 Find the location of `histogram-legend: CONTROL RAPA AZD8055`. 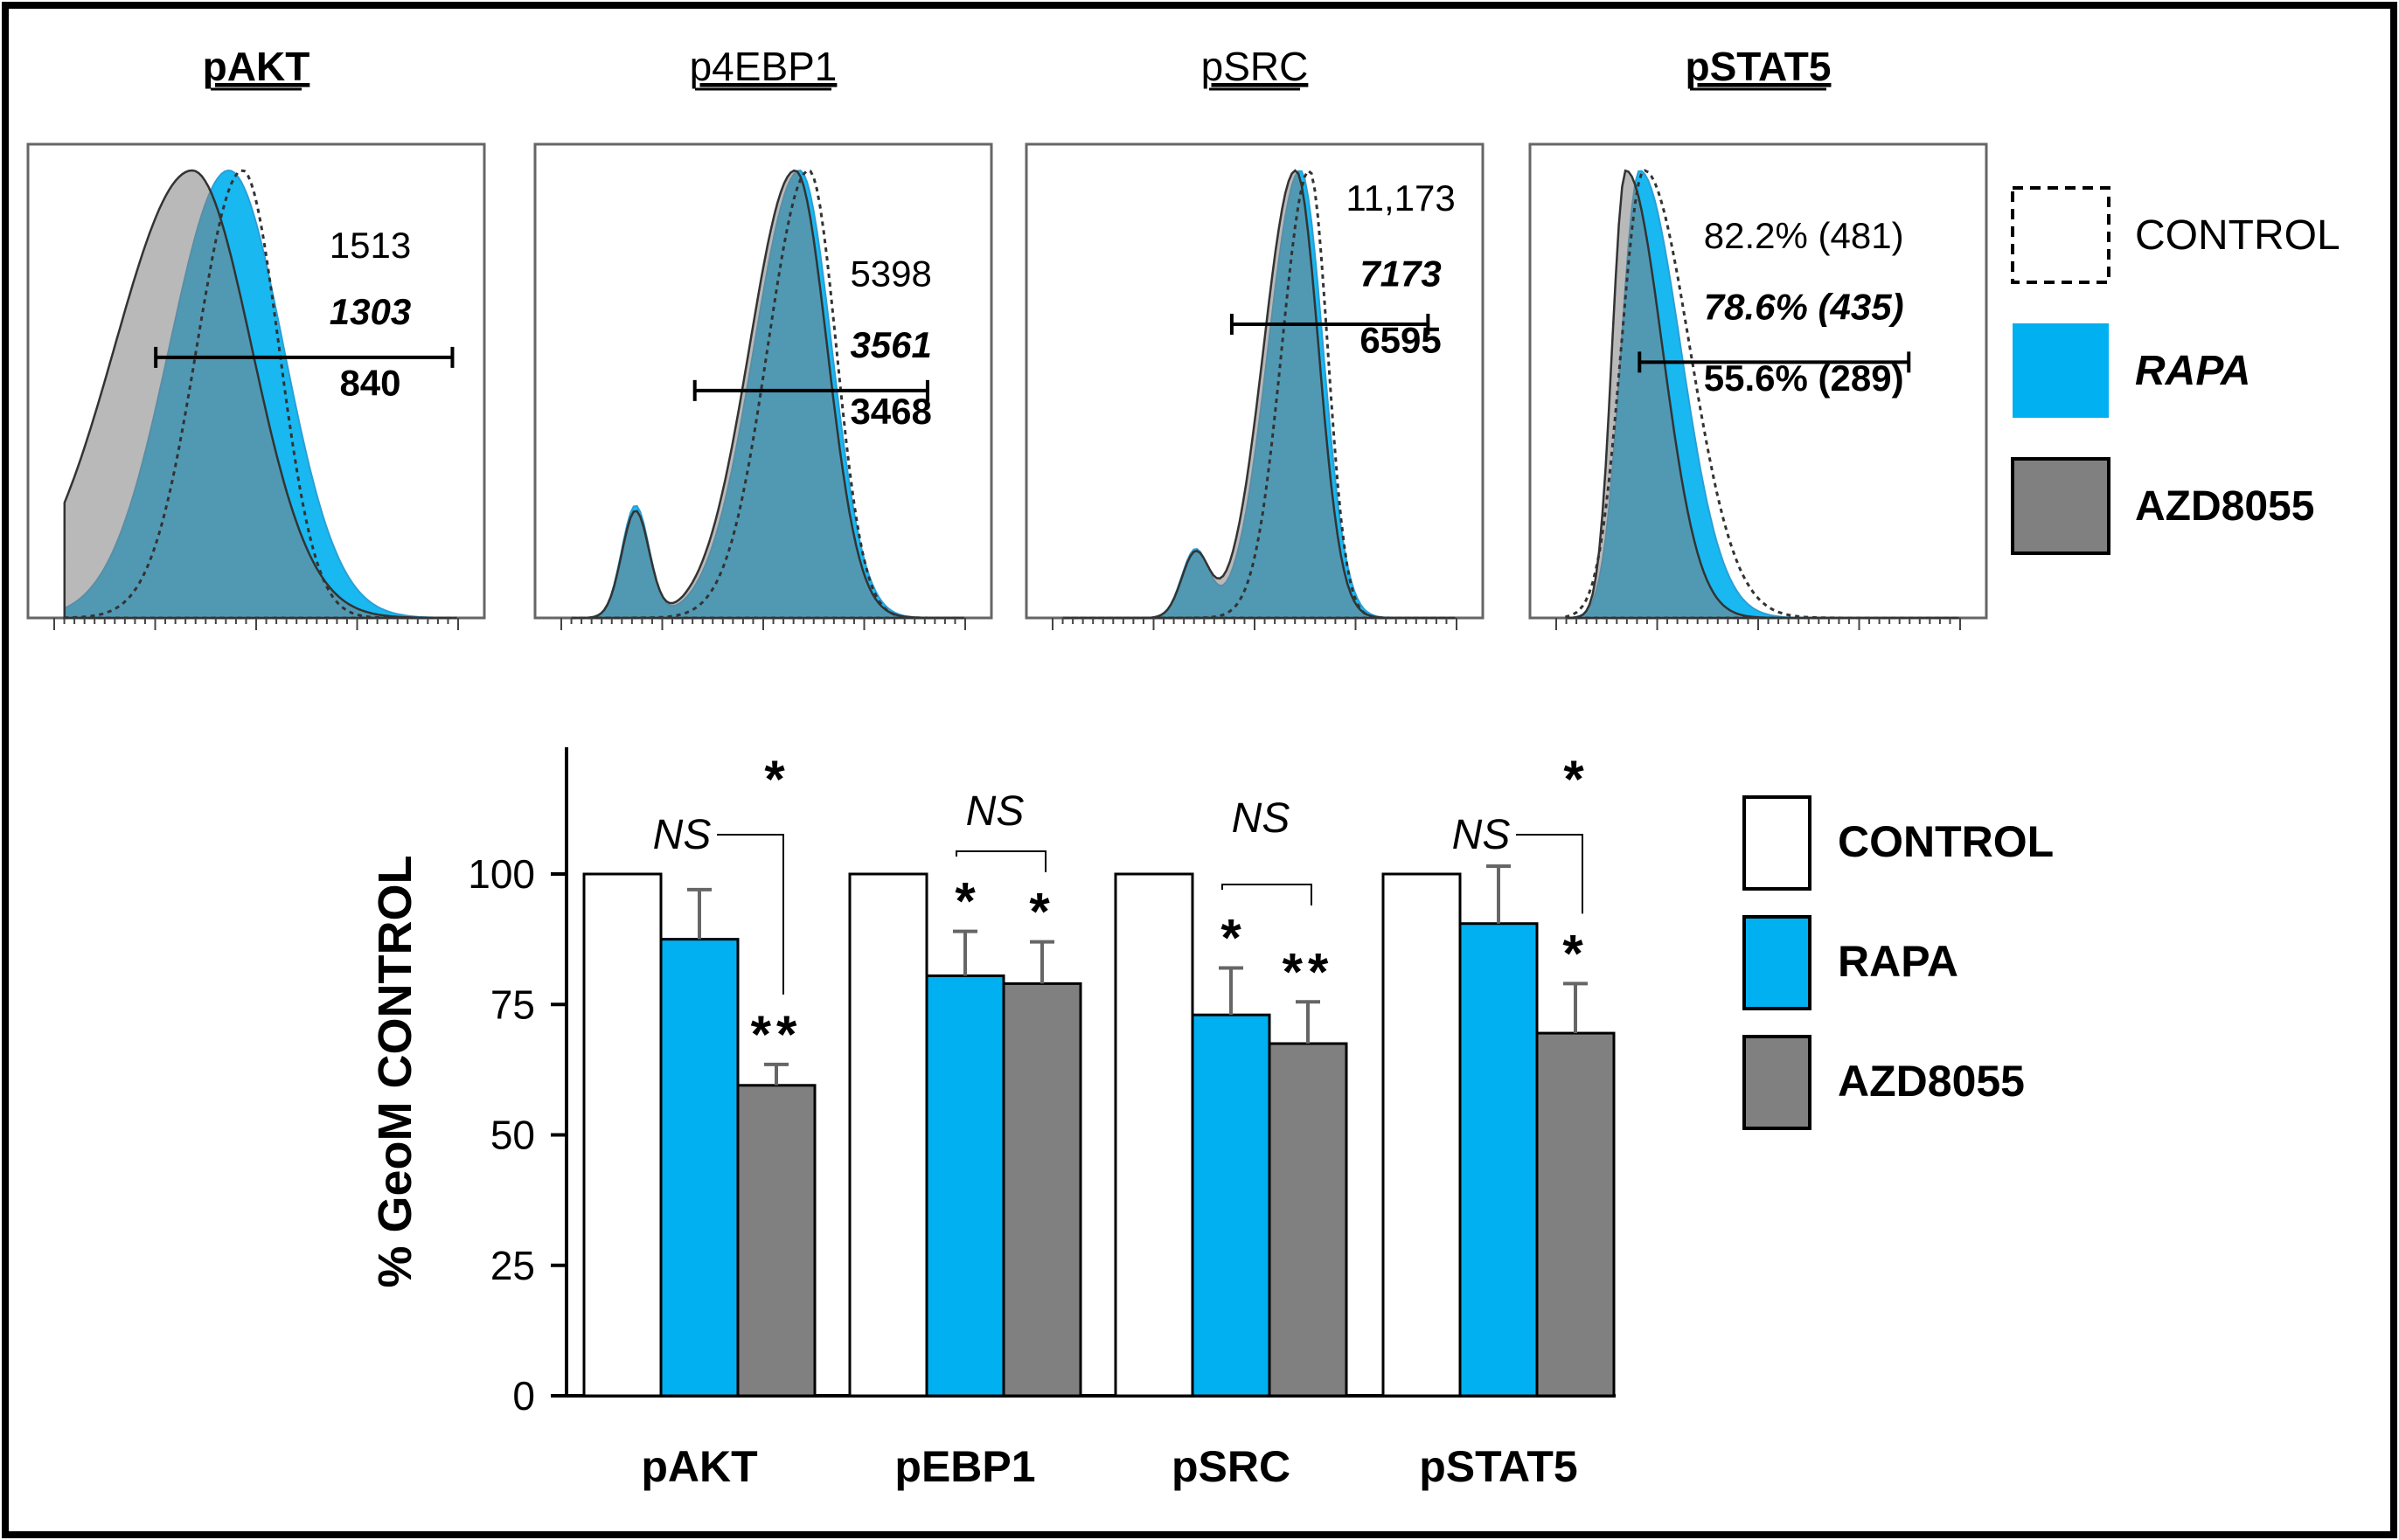

histogram-legend: CONTROL RAPA AZD8055 is located at coordinates (2175, 370).